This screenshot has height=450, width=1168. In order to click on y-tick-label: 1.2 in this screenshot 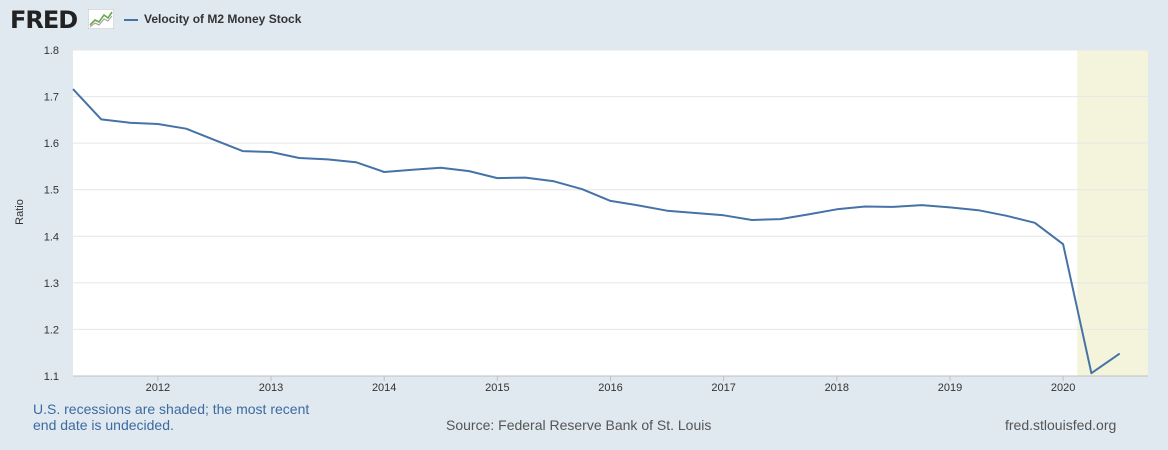, I will do `click(51, 330)`.